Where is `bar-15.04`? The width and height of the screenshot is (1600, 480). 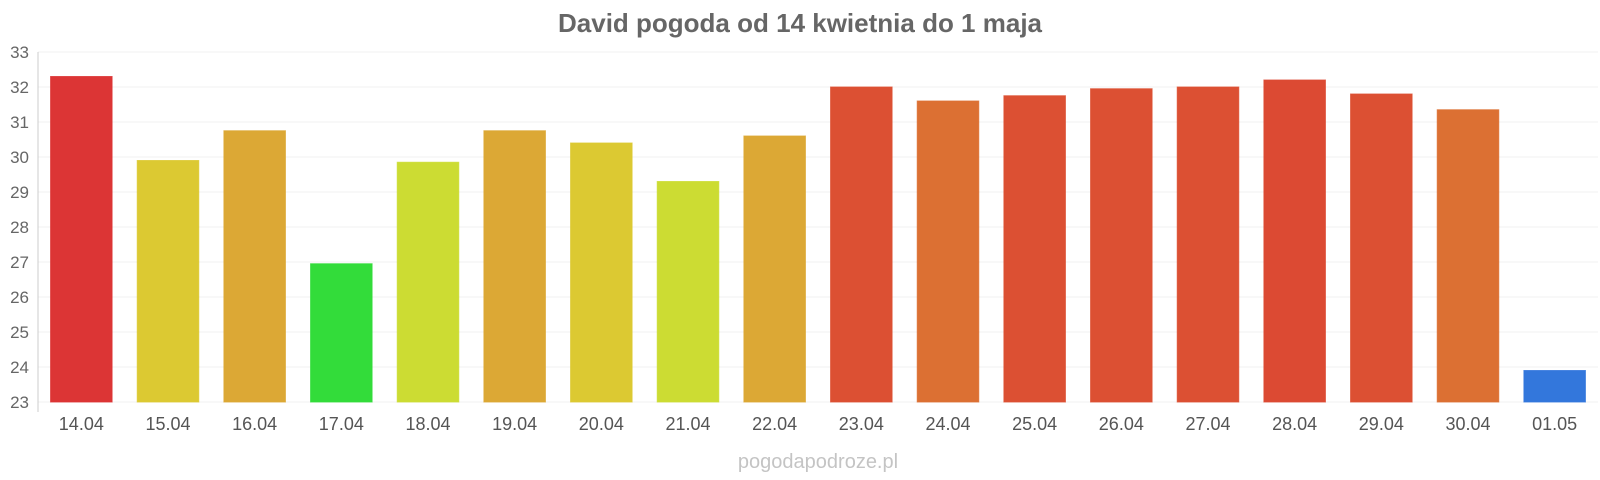
bar-15.04 is located at coordinates (168, 281).